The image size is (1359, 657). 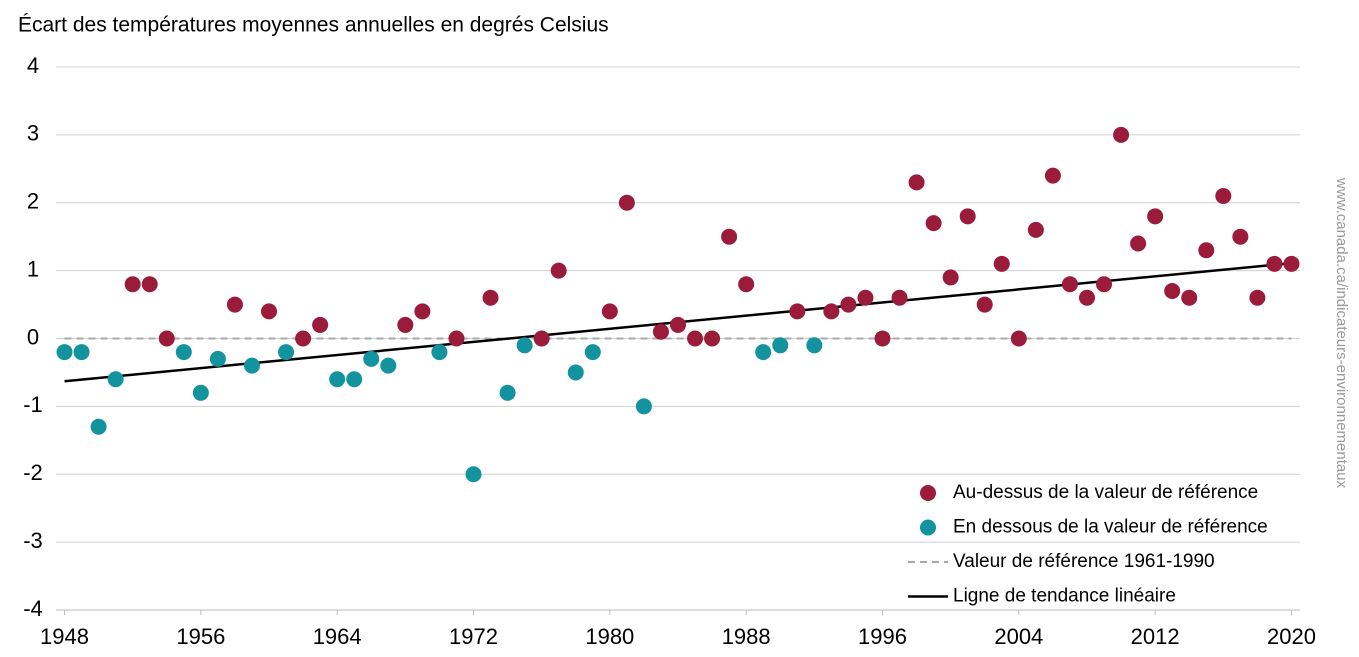 I want to click on y-tick-label: -1, so click(x=33, y=404).